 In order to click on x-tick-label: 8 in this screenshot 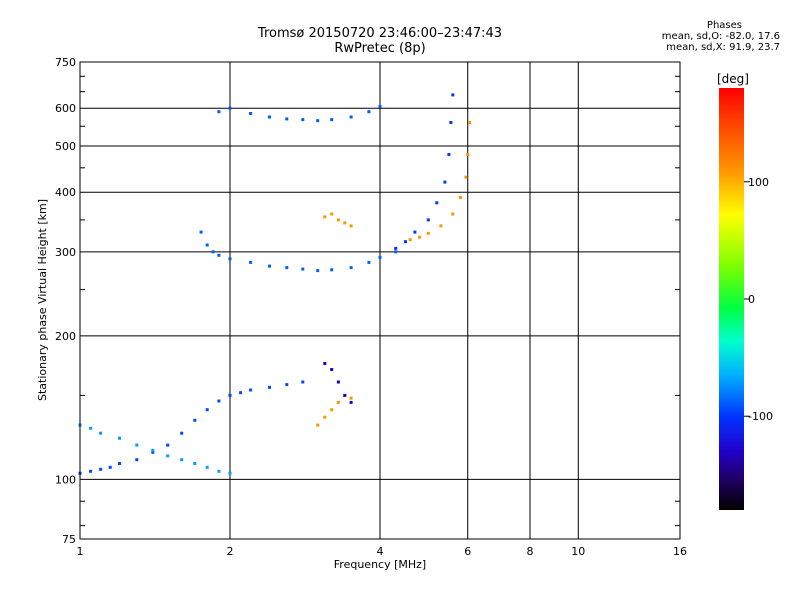, I will do `click(530, 551)`.